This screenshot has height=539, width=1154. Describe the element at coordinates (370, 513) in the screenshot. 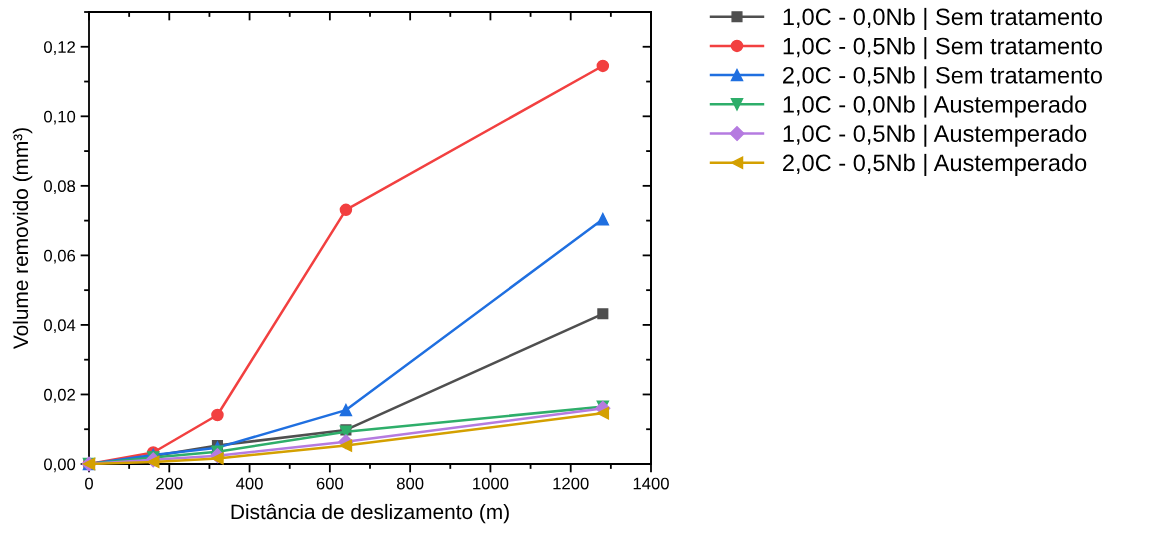

I see `x-axis-title: Distância de deslizamento (m)` at that location.